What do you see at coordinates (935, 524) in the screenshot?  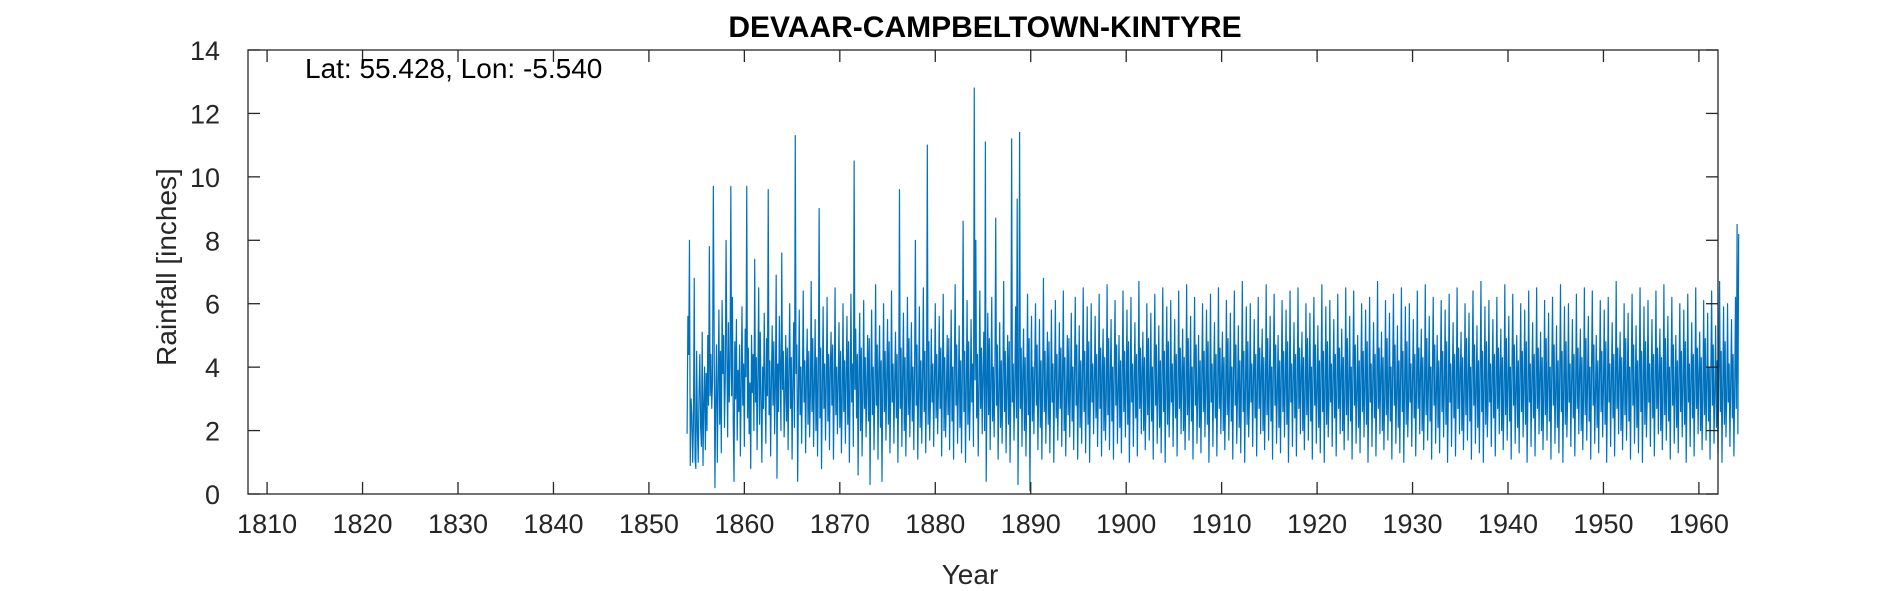 I see `x-tick-label: 1880` at bounding box center [935, 524].